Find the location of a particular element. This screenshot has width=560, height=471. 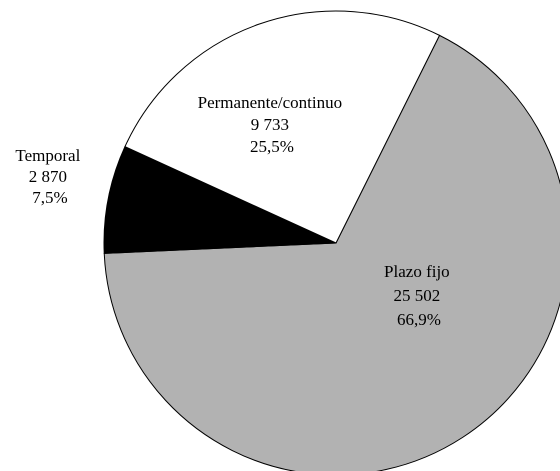

slice-label-permanente: Permanente/continuo 9 733 25,5% is located at coordinates (272, 124).